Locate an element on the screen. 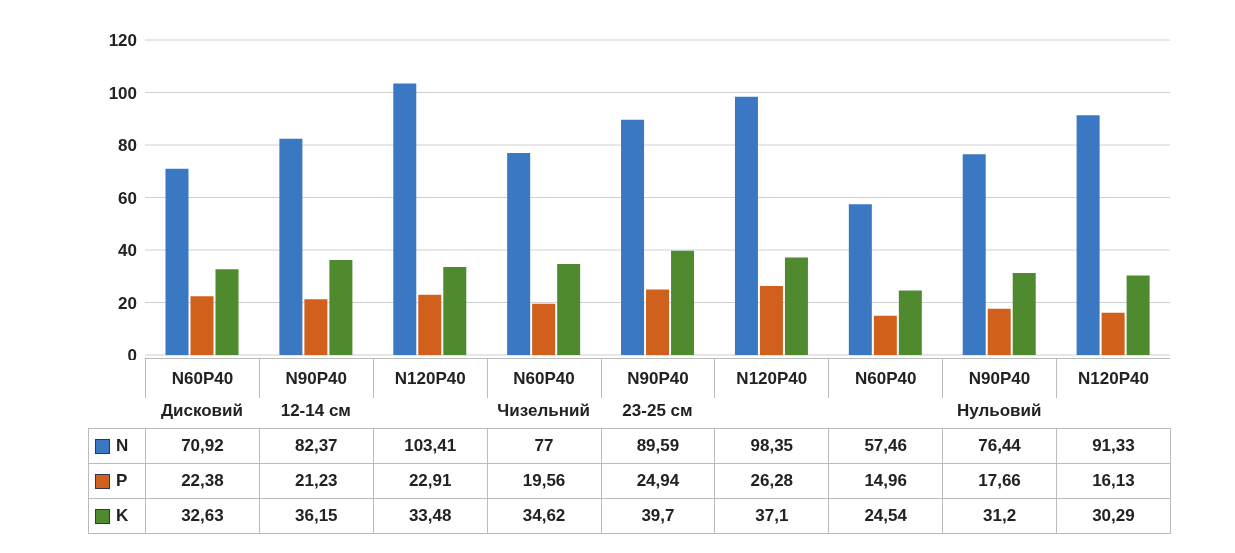 Image resolution: width=1235 pixels, height=553 pixels. data-label: 70,92 is located at coordinates (202, 446).